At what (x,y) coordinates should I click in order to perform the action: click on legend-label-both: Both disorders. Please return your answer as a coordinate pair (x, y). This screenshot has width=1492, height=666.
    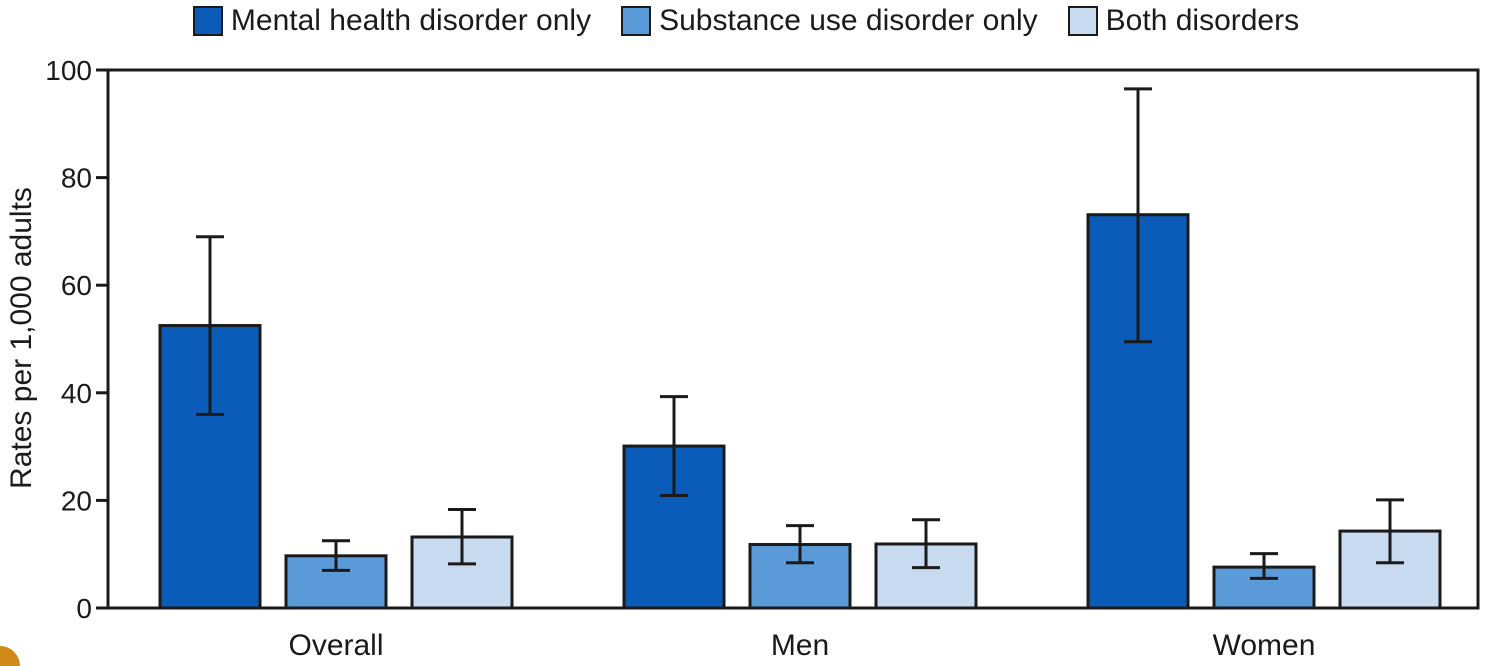
    Looking at the image, I should click on (1202, 20).